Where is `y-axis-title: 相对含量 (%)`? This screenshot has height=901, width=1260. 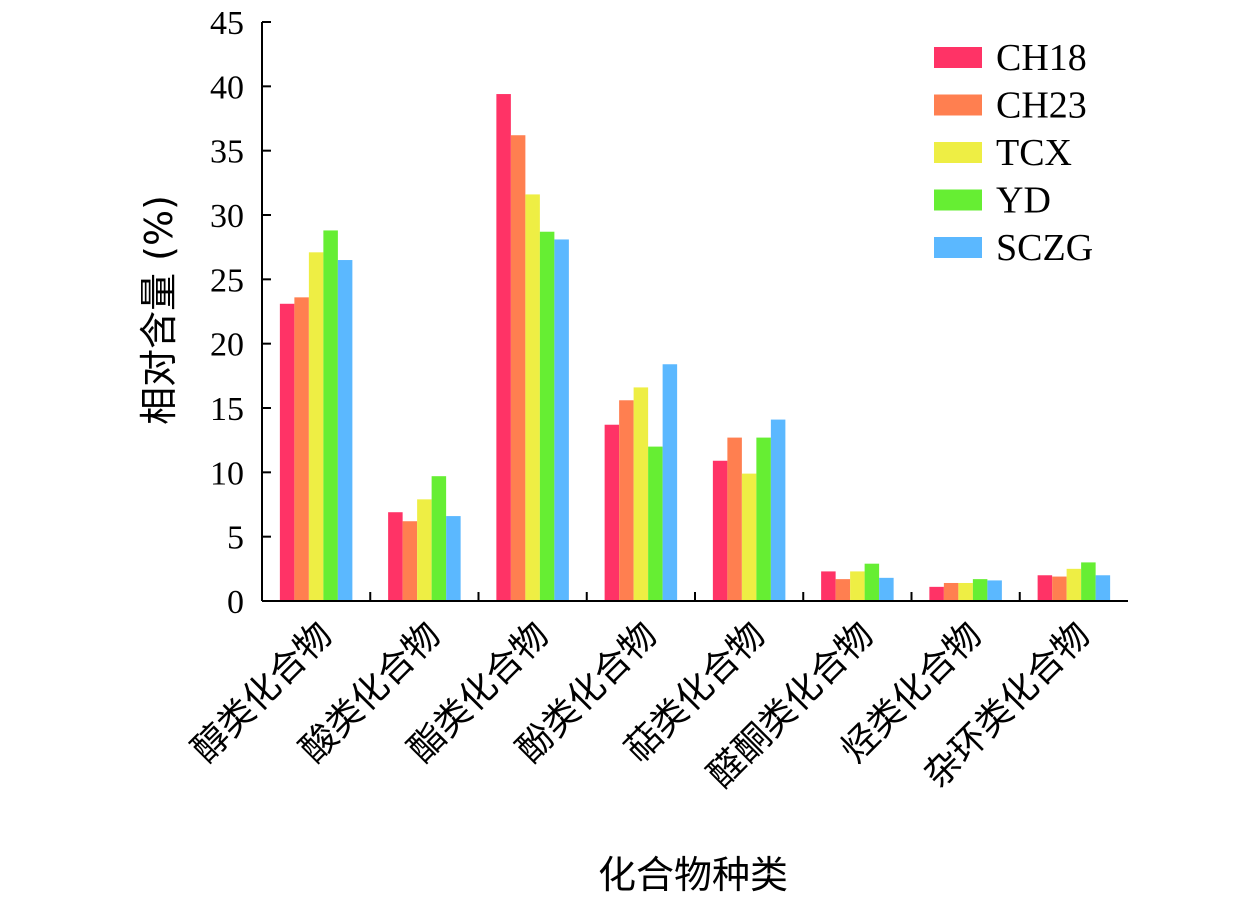 y-axis-title: 相对含量 (%) is located at coordinates (159, 310).